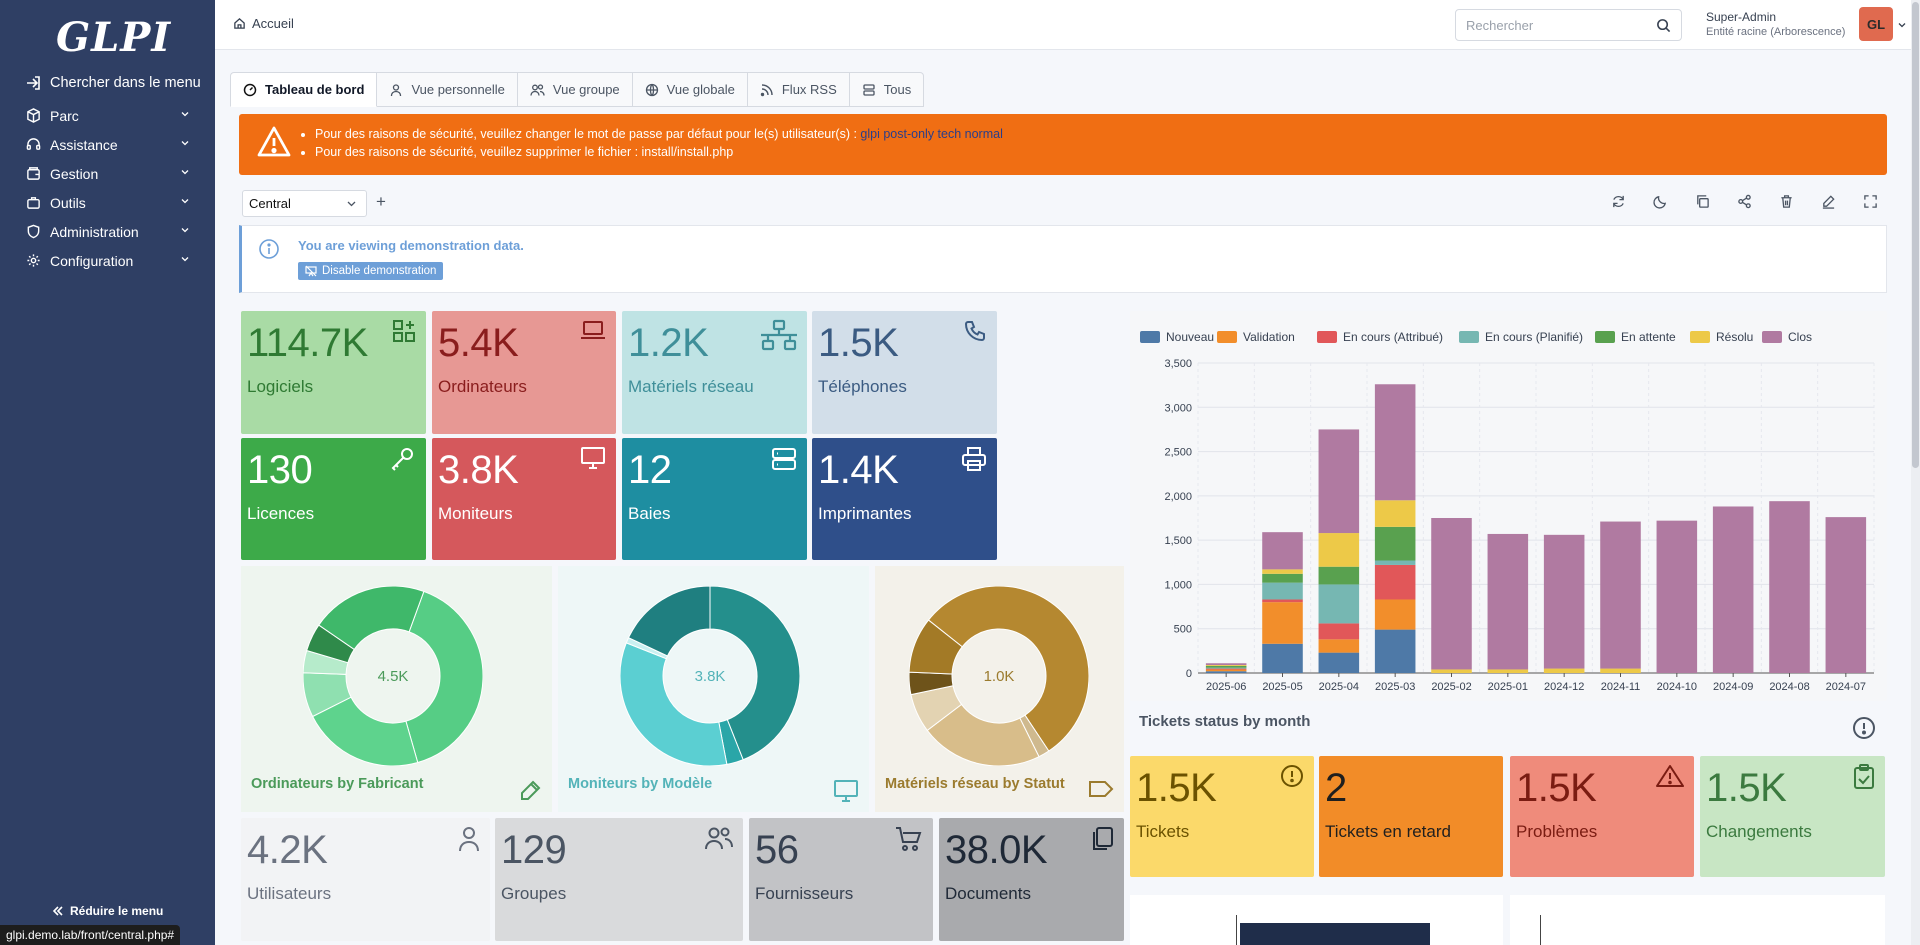 Image resolution: width=1920 pixels, height=945 pixels. I want to click on glpi-logo: GLPI, so click(114, 37).